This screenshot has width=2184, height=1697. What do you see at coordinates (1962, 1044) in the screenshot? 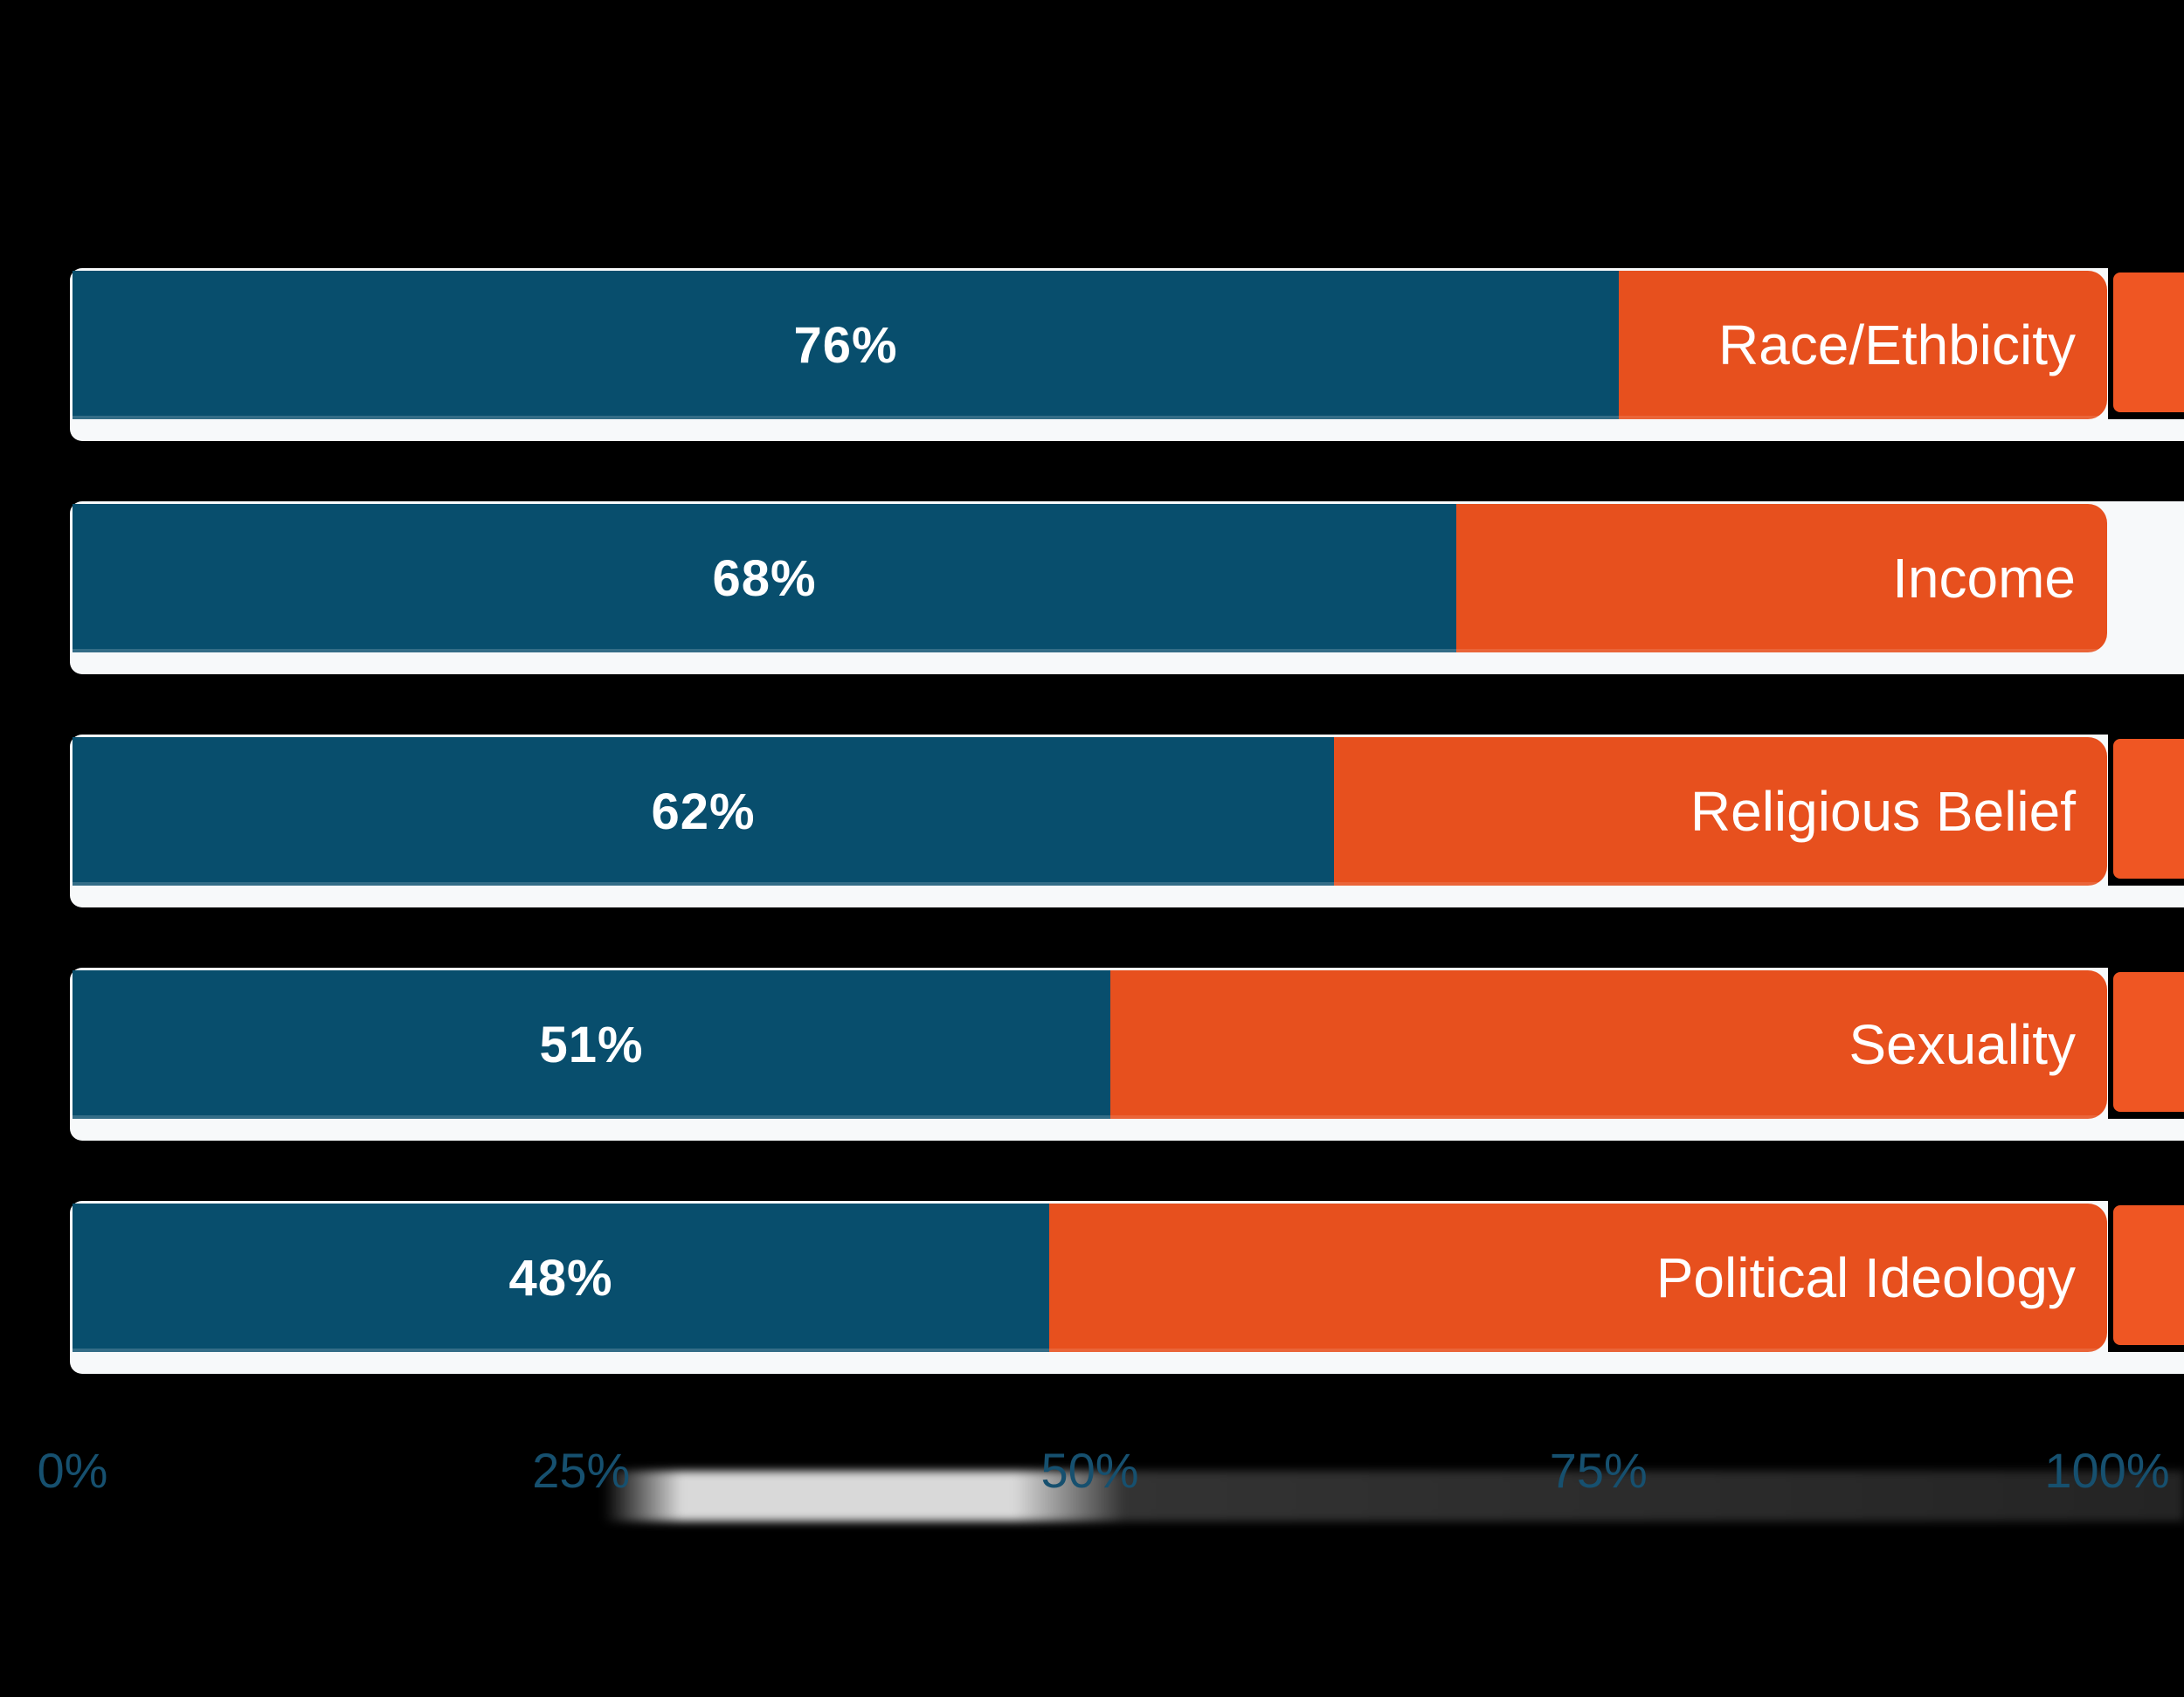
I see `bar-category-label: Sexuality` at bounding box center [1962, 1044].